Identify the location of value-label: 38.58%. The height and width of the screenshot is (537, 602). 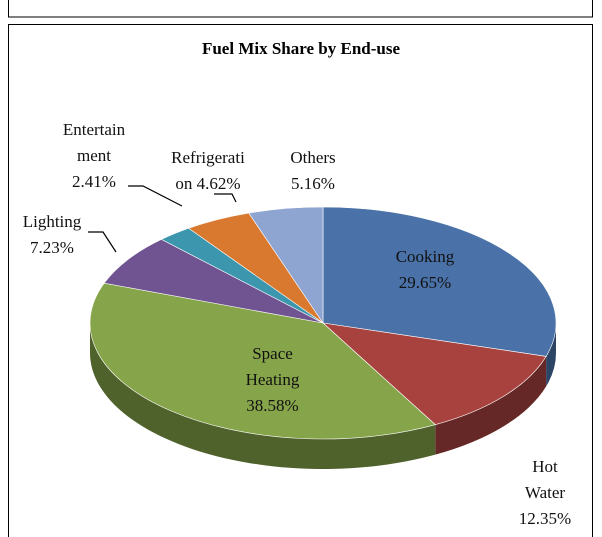
(272, 405).